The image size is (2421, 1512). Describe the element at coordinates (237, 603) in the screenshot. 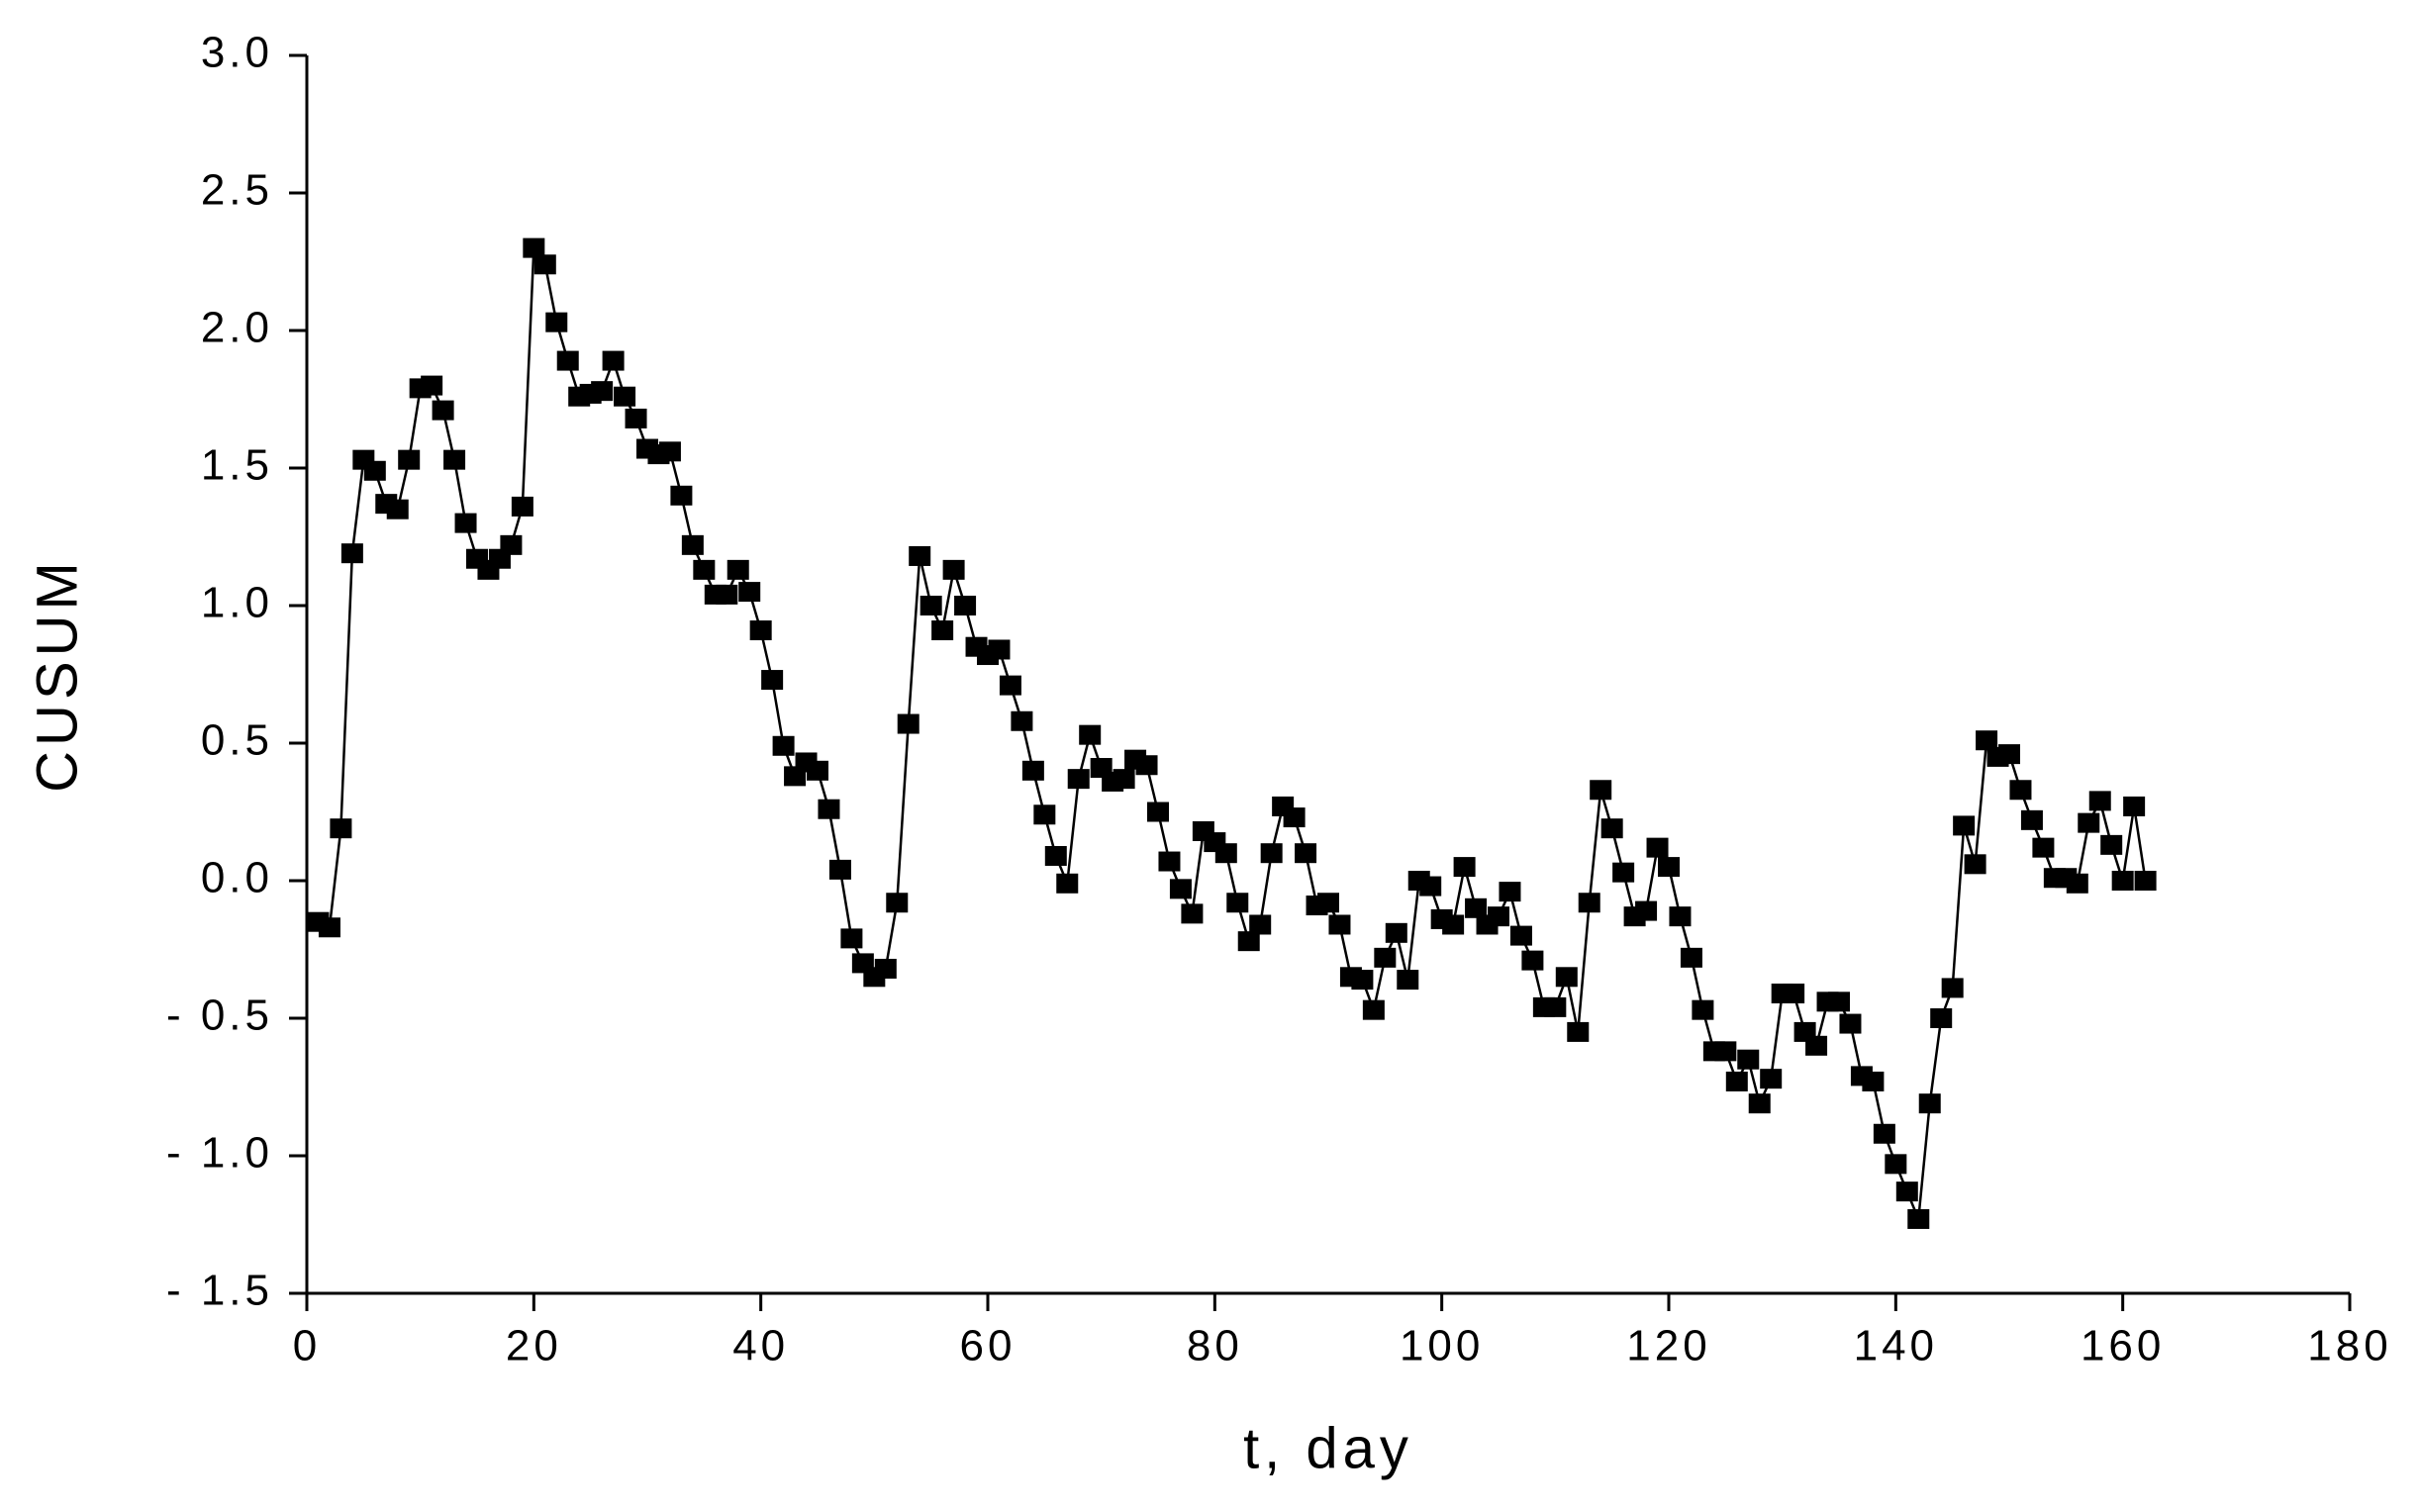

I see `y-tick-label: 1.0` at that location.